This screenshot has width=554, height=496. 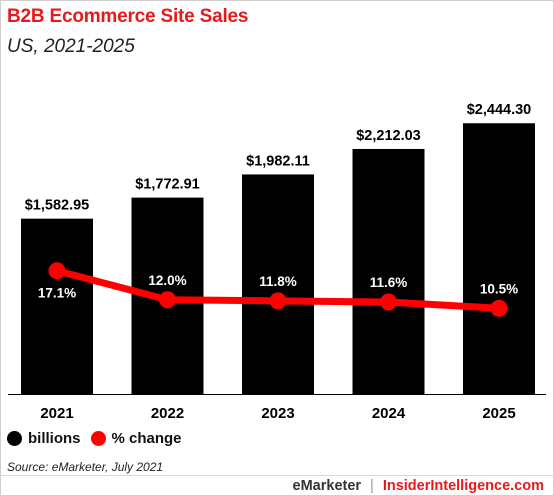 What do you see at coordinates (389, 413) in the screenshot?
I see `x-tick-label-2024: 2024` at bounding box center [389, 413].